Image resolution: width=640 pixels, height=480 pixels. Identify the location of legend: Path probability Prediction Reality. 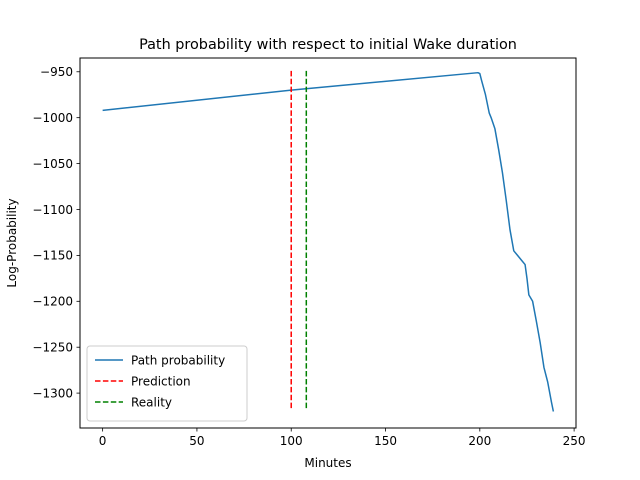
(167, 383).